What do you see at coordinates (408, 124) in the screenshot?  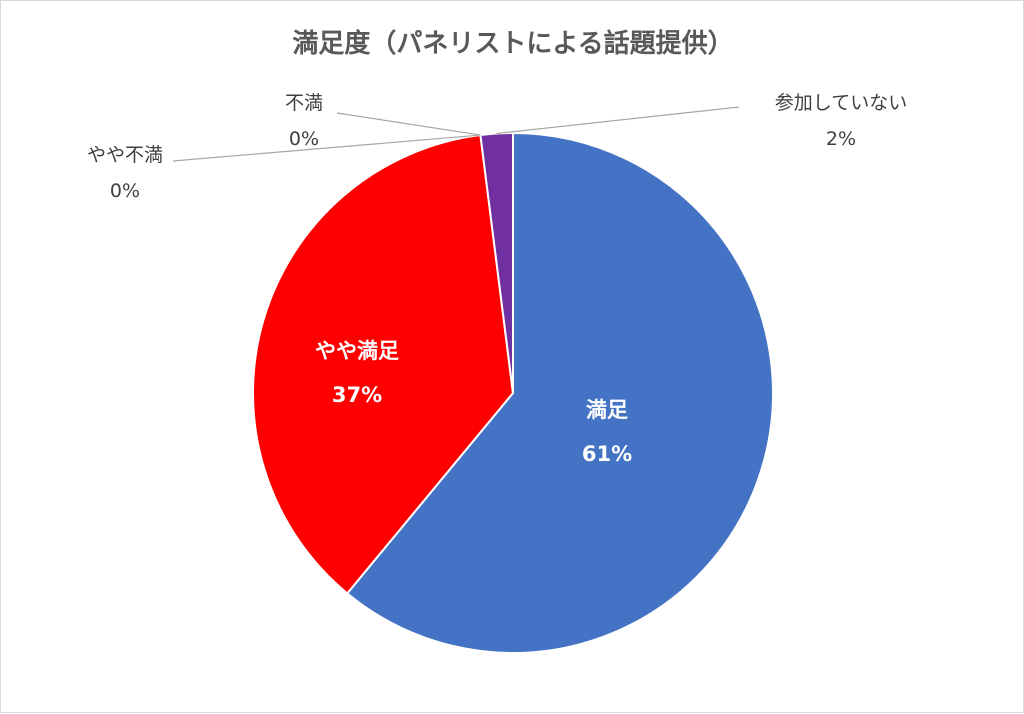 I see `slice-3-leader-line` at bounding box center [408, 124].